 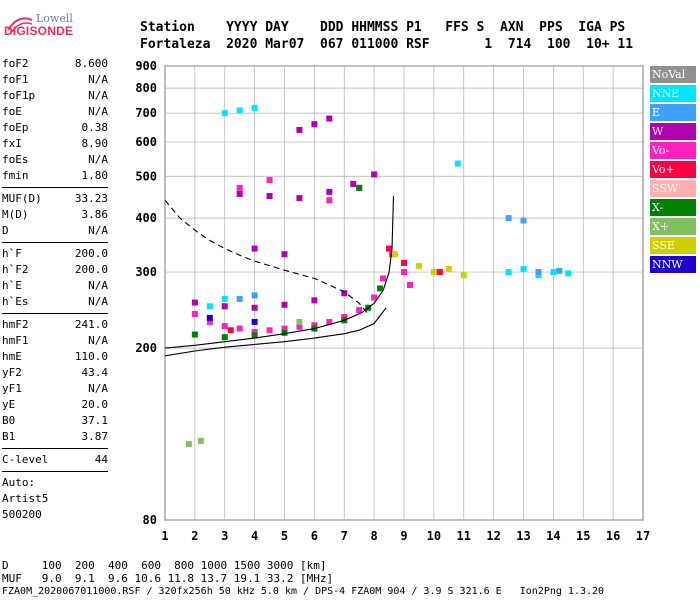 What do you see at coordinates (15, 175) in the screenshot?
I see `param-name: fmin` at bounding box center [15, 175].